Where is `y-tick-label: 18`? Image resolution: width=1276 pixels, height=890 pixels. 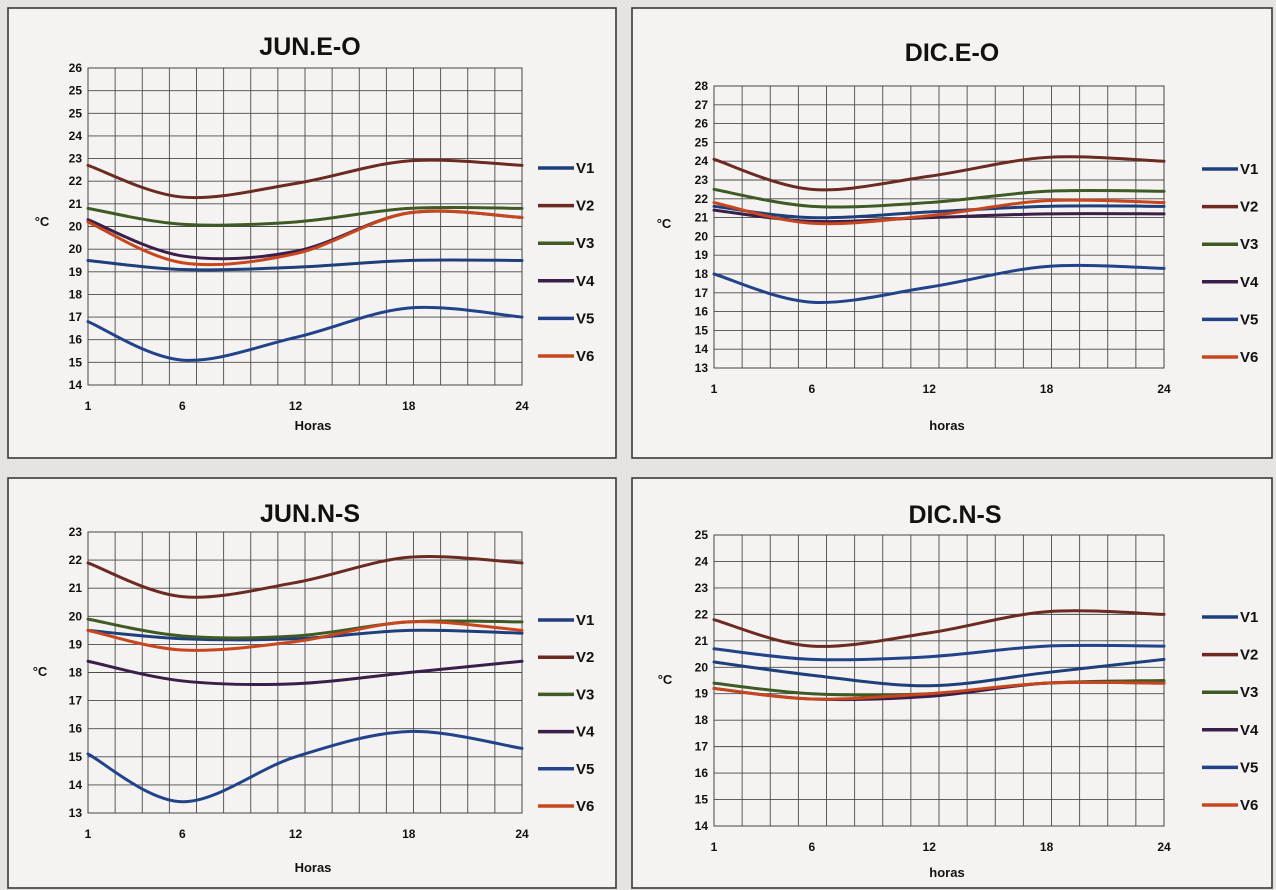
y-tick-label: 18 is located at coordinates (76, 673).